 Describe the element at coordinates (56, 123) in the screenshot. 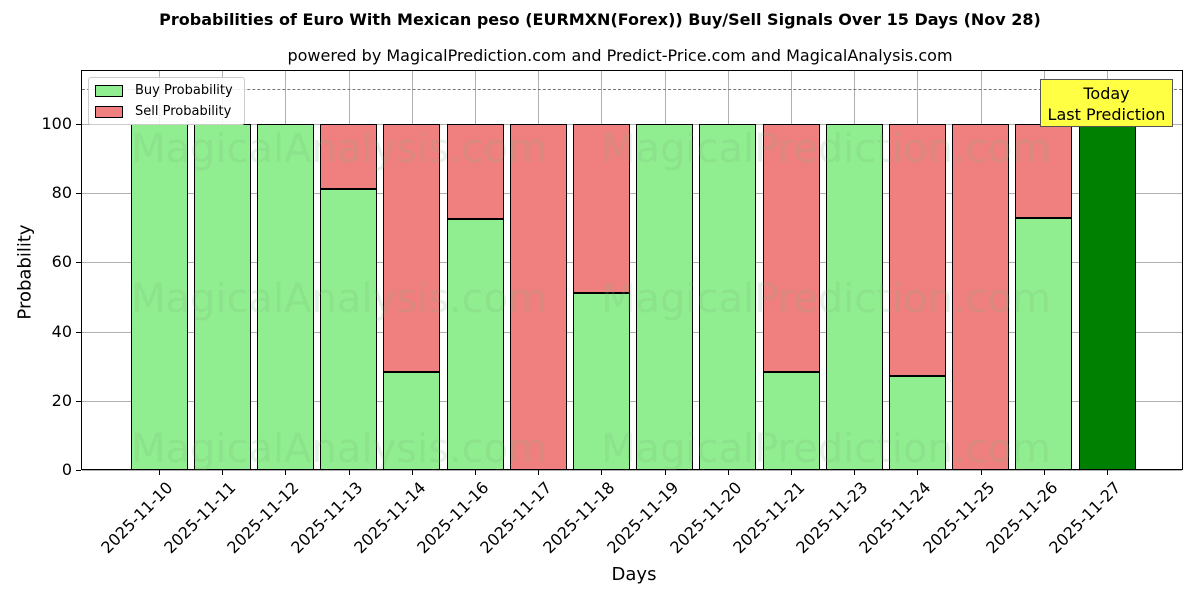

I see `y-tick-label: 100` at that location.